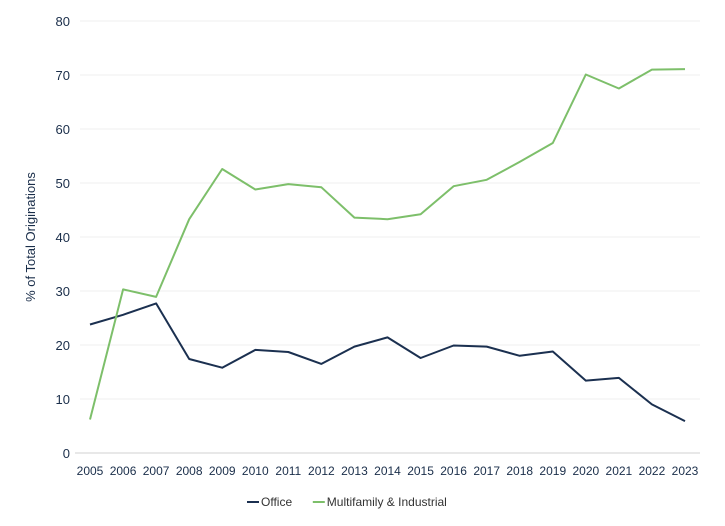 This screenshot has width=725, height=526. I want to click on legend: Office Multifamily & Industrial, so click(347, 502).